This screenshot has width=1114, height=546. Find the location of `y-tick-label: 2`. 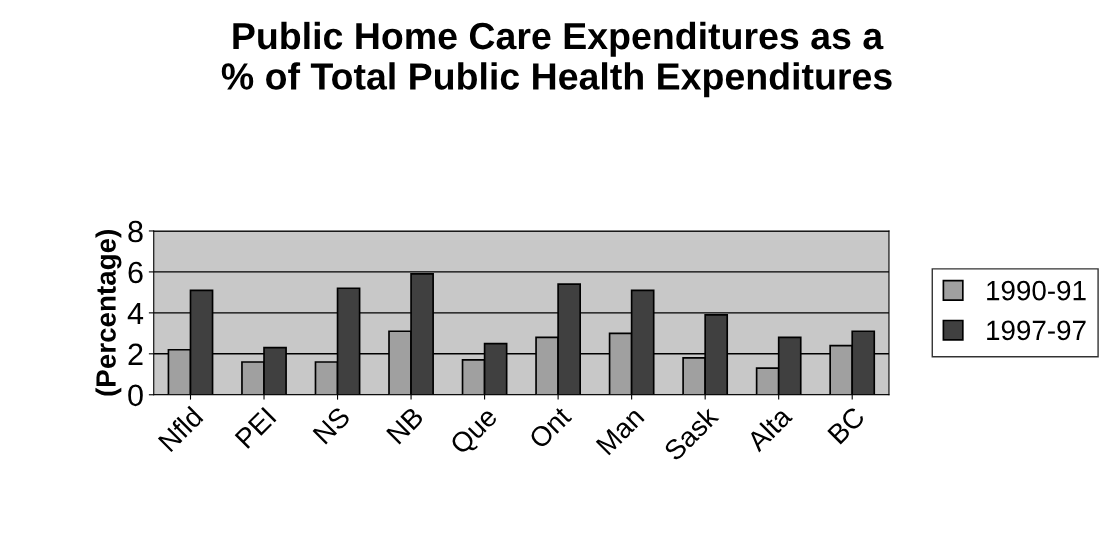

y-tick-label: 2 is located at coordinates (135, 354).